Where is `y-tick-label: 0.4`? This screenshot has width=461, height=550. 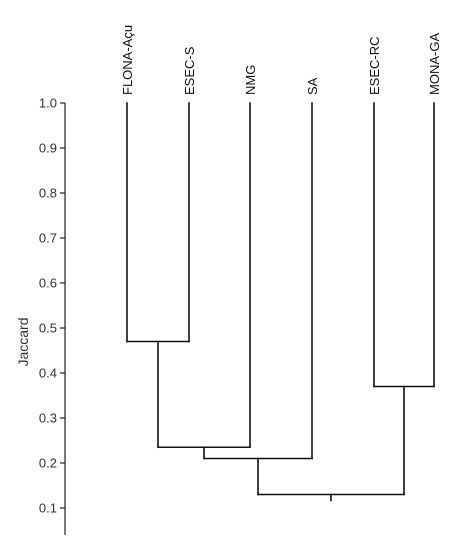
y-tick-label: 0.4 is located at coordinates (48, 373).